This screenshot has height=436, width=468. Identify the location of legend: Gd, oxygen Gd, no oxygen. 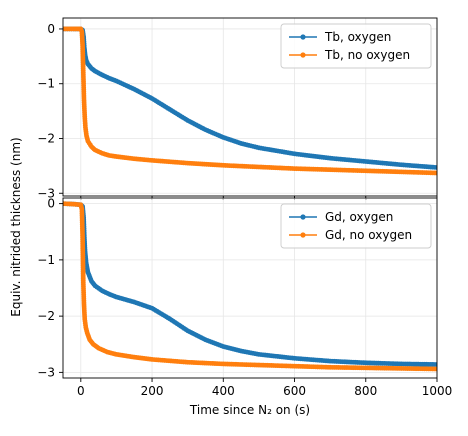
(356, 226).